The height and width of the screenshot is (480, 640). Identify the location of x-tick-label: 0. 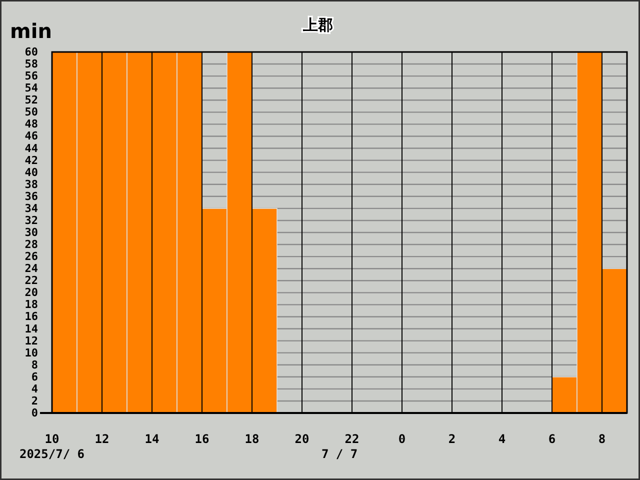
(402, 439).